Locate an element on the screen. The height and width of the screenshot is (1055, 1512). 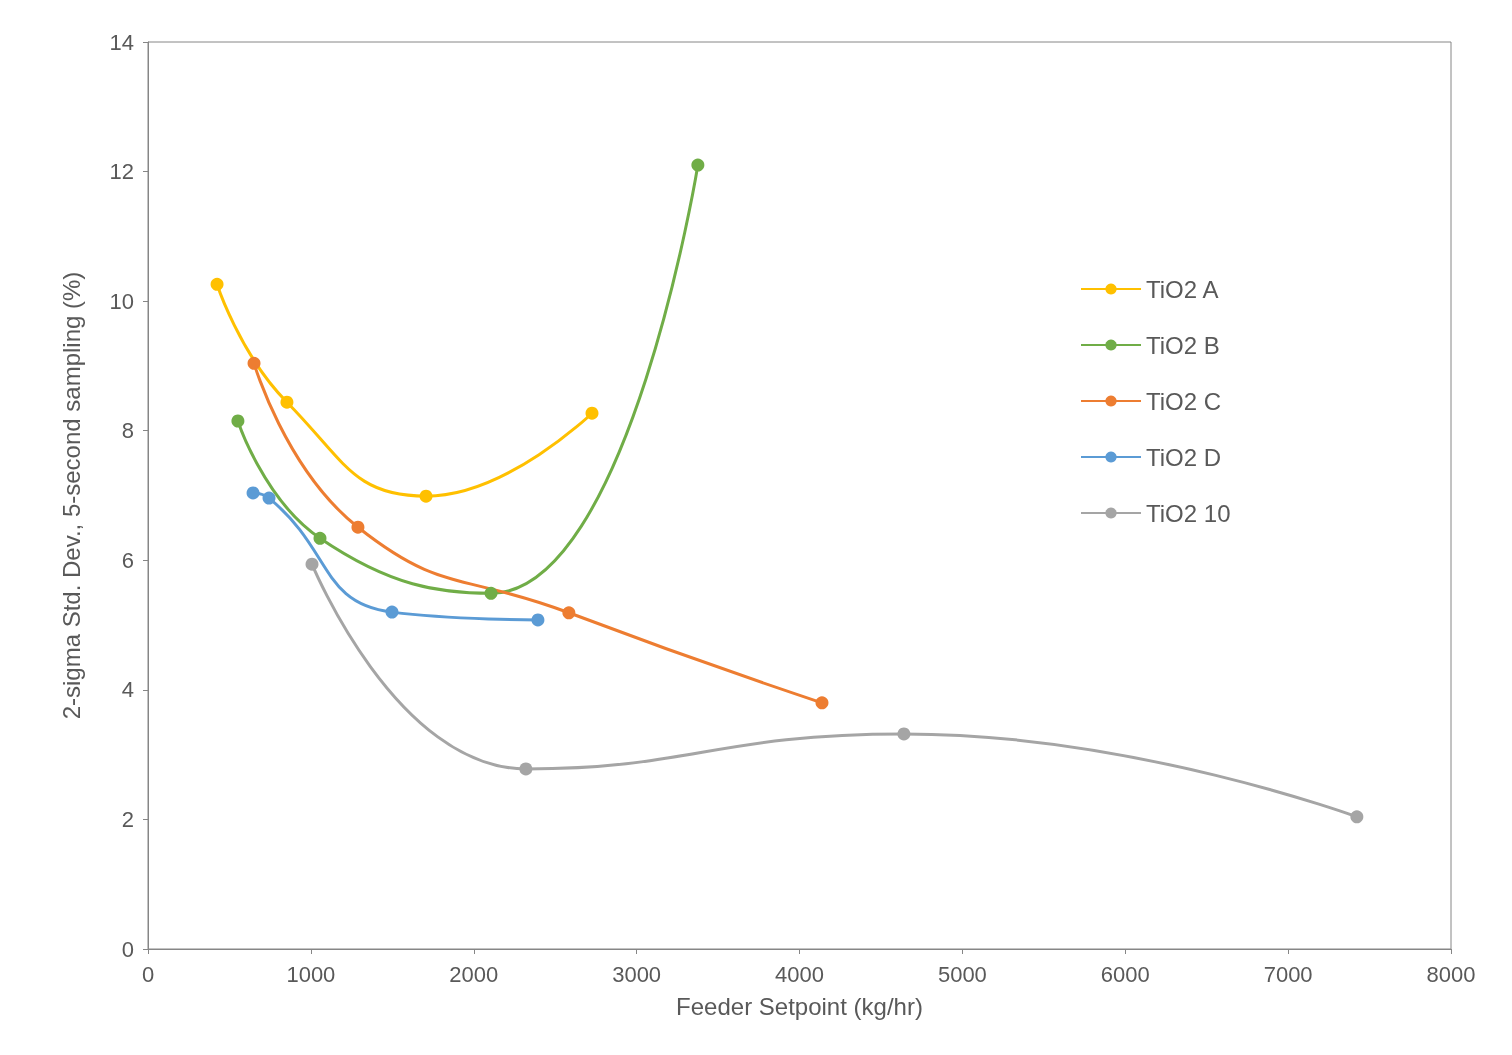
y-axis-title: 2-sigma Std. Dev., 5-second sampling (%) is located at coordinates (71, 495).